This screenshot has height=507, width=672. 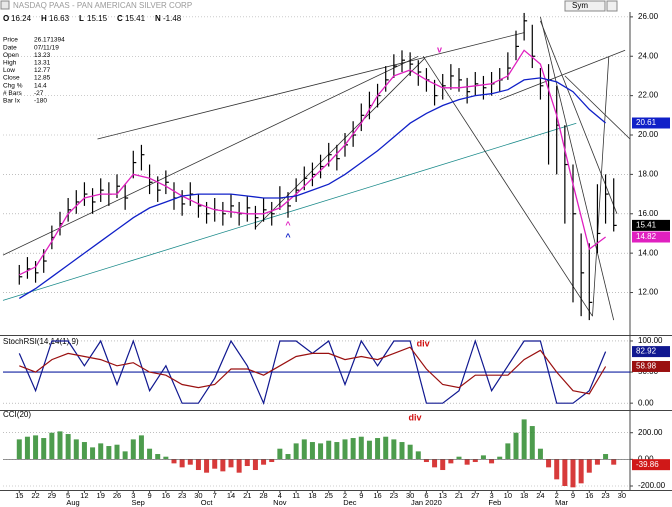 What do you see at coordinates (280, 495) in the screenshot?
I see `x-tick-label: 4` at bounding box center [280, 495].